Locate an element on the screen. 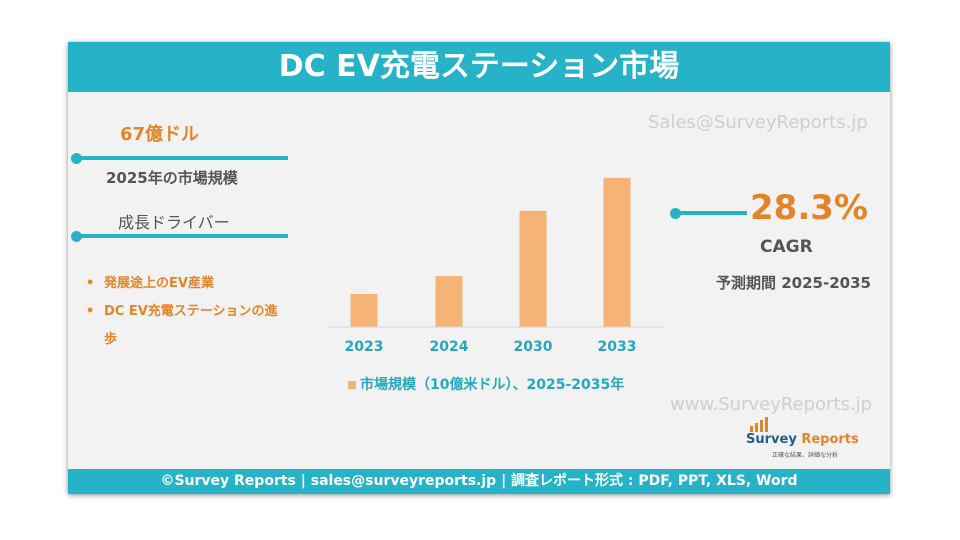 The height and width of the screenshot is (540, 960). page-title: DC EV充電ステーション市場 is located at coordinates (479, 67).